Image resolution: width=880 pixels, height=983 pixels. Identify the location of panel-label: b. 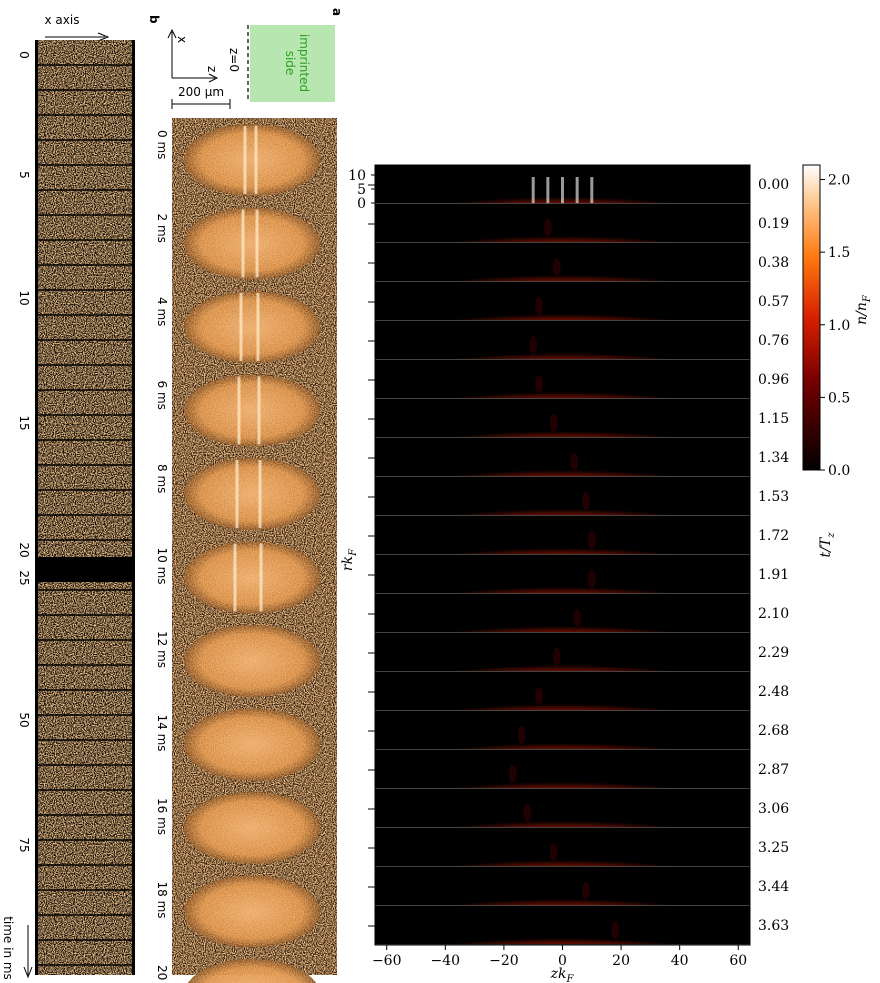
(154, 19).